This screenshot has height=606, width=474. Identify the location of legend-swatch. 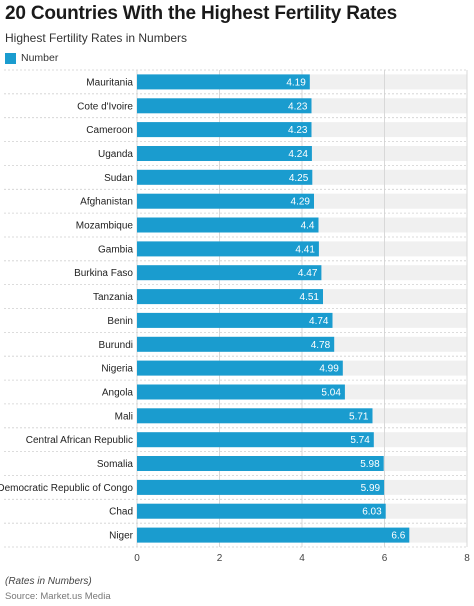
(10, 58).